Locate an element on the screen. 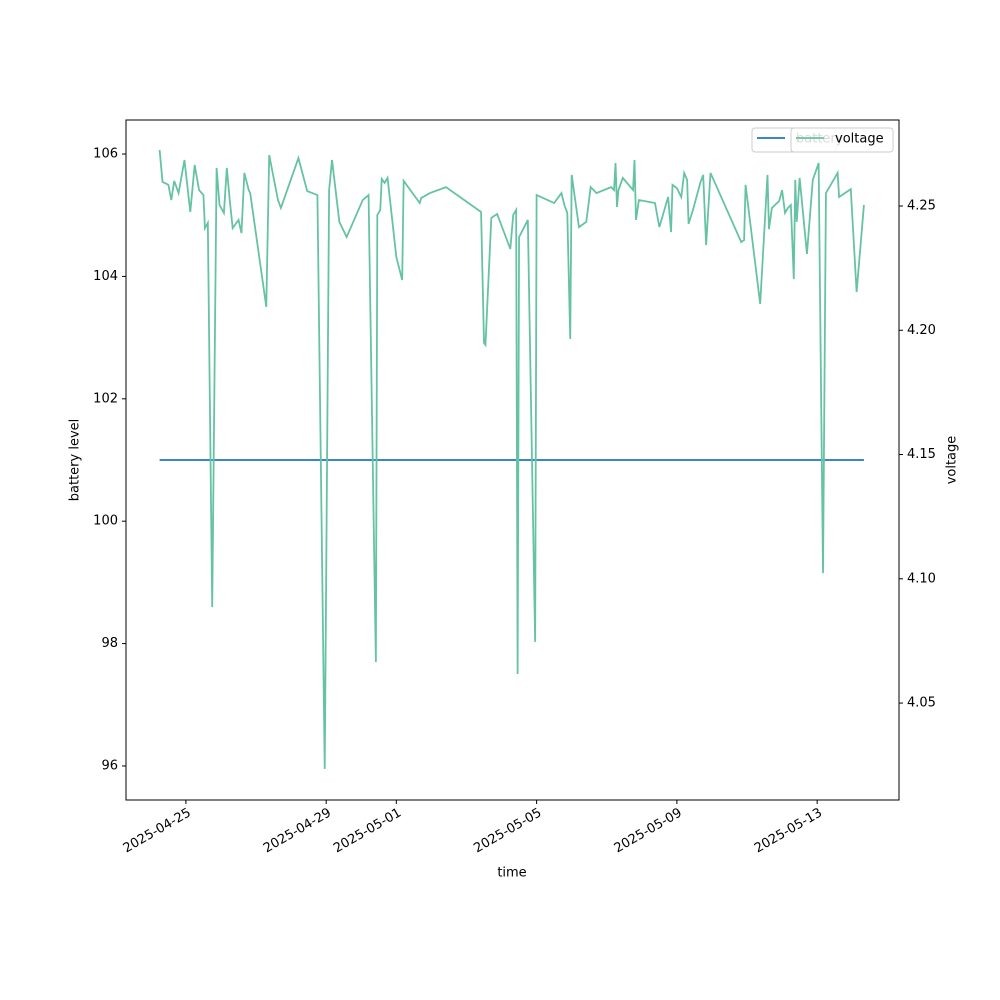 The width and height of the screenshot is (1000, 1000). legend-box is located at coordinates (842, 140).